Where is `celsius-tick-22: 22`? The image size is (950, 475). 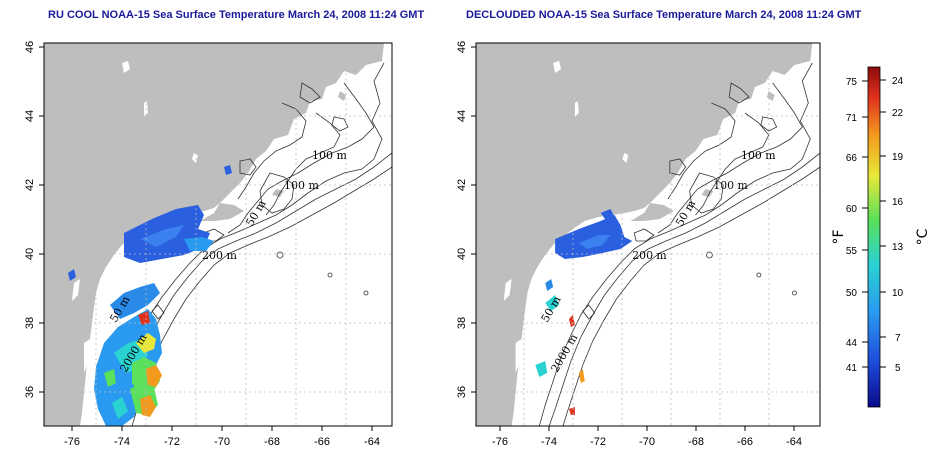
celsius-tick-22: 22 is located at coordinates (898, 113).